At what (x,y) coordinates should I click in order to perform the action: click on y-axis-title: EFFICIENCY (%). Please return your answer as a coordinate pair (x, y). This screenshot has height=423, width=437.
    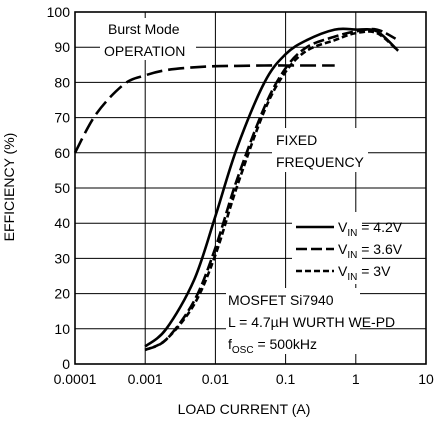
    Looking at the image, I should click on (9, 187).